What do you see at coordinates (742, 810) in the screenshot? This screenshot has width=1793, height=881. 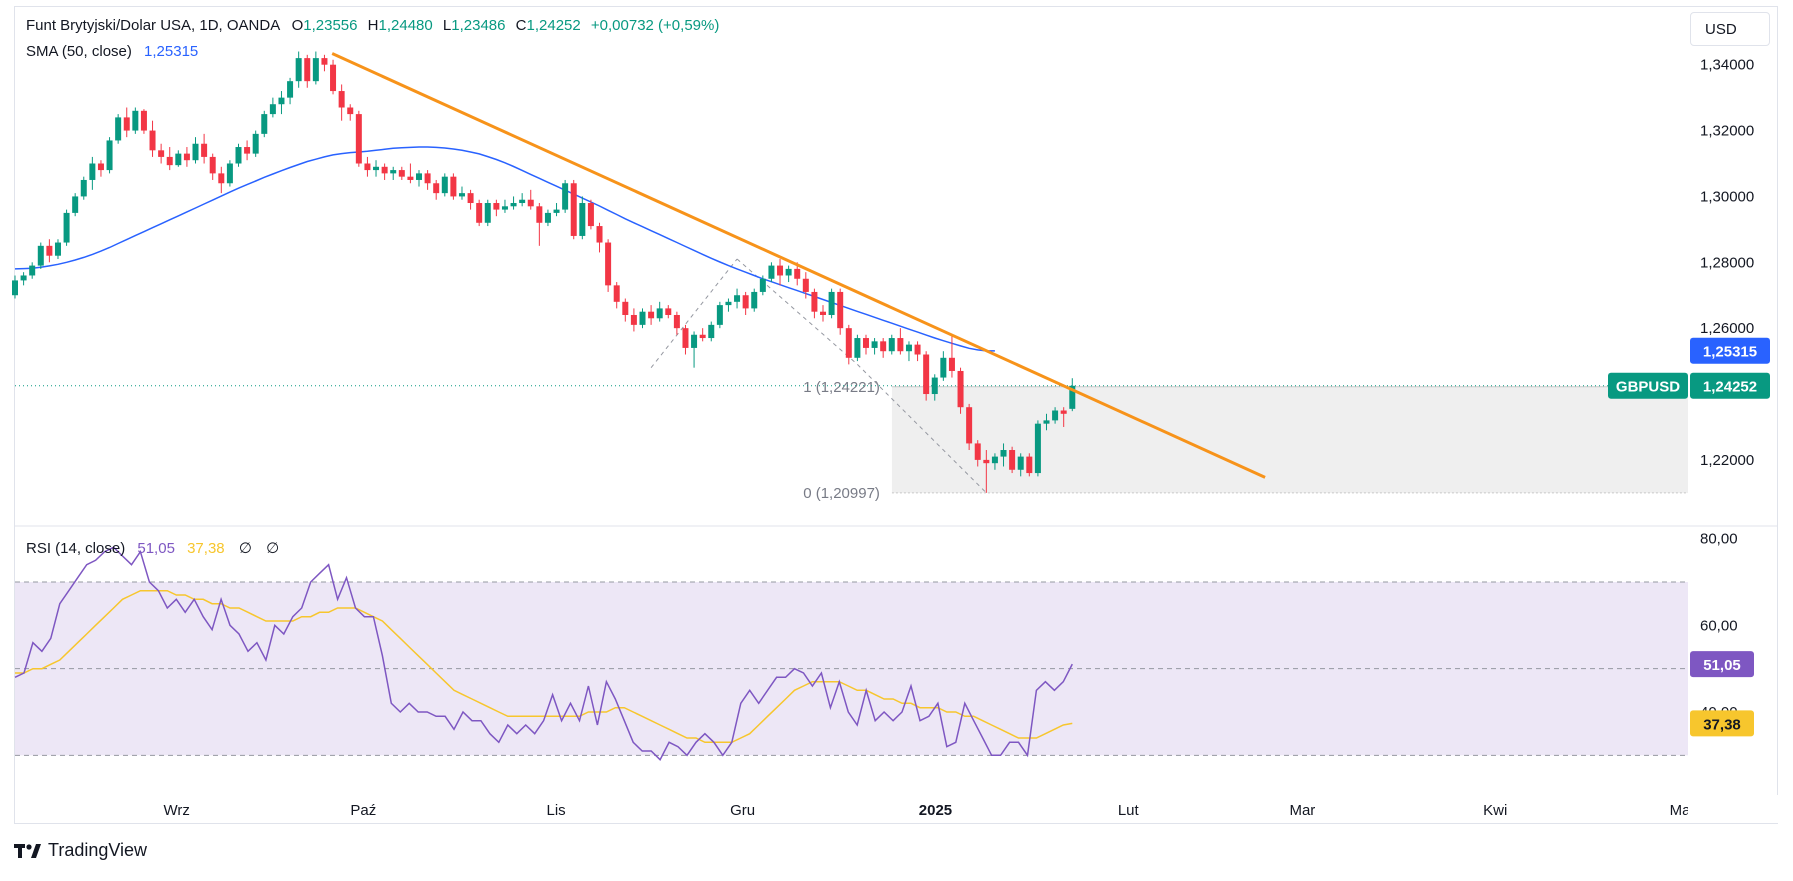 I see `time-tick-label: Gru` at bounding box center [742, 810].